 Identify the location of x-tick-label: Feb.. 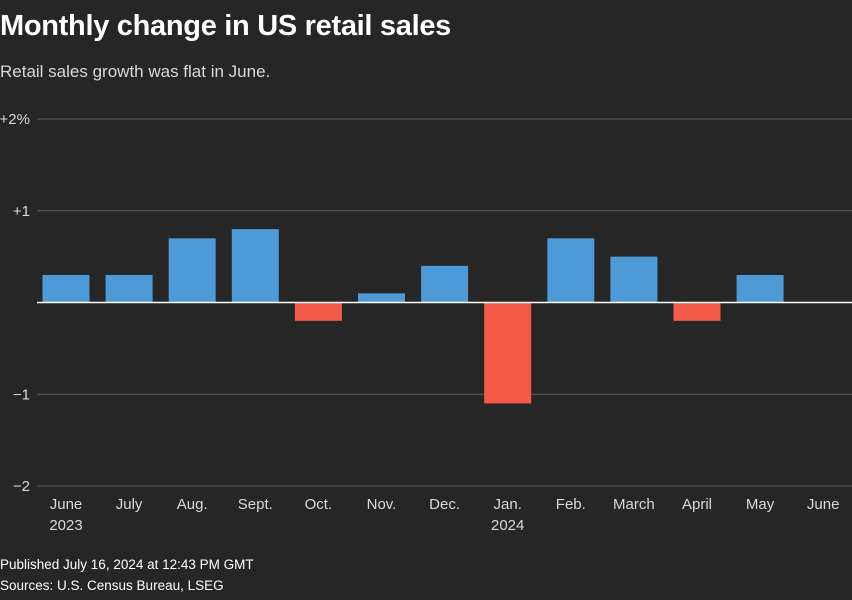
(571, 504).